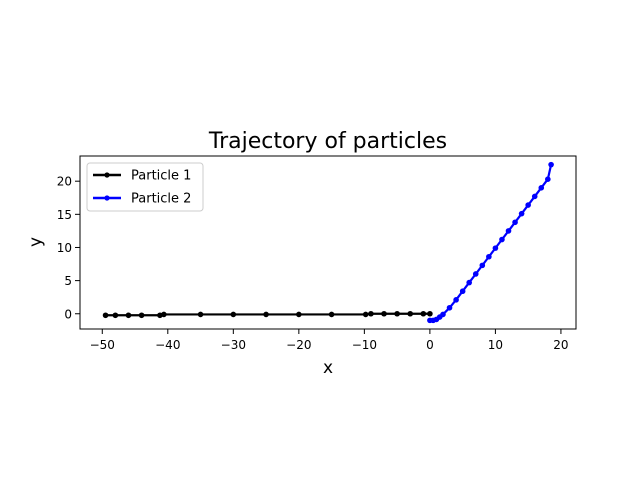 The image size is (640, 480). What do you see at coordinates (64, 182) in the screenshot?
I see `y-tick-label: 20` at bounding box center [64, 182].